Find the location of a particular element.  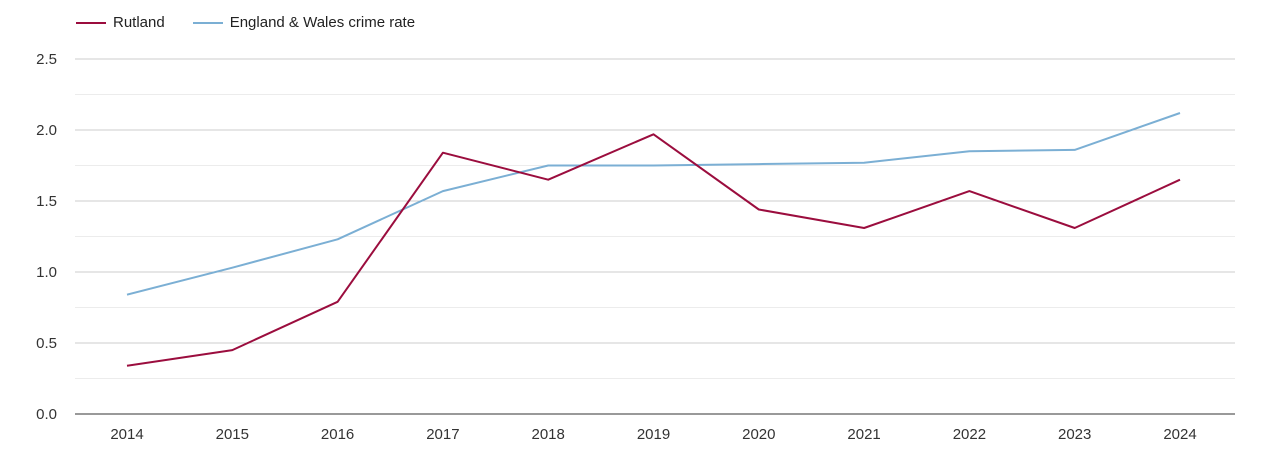

x-tick-label: 2017 is located at coordinates (442, 434).